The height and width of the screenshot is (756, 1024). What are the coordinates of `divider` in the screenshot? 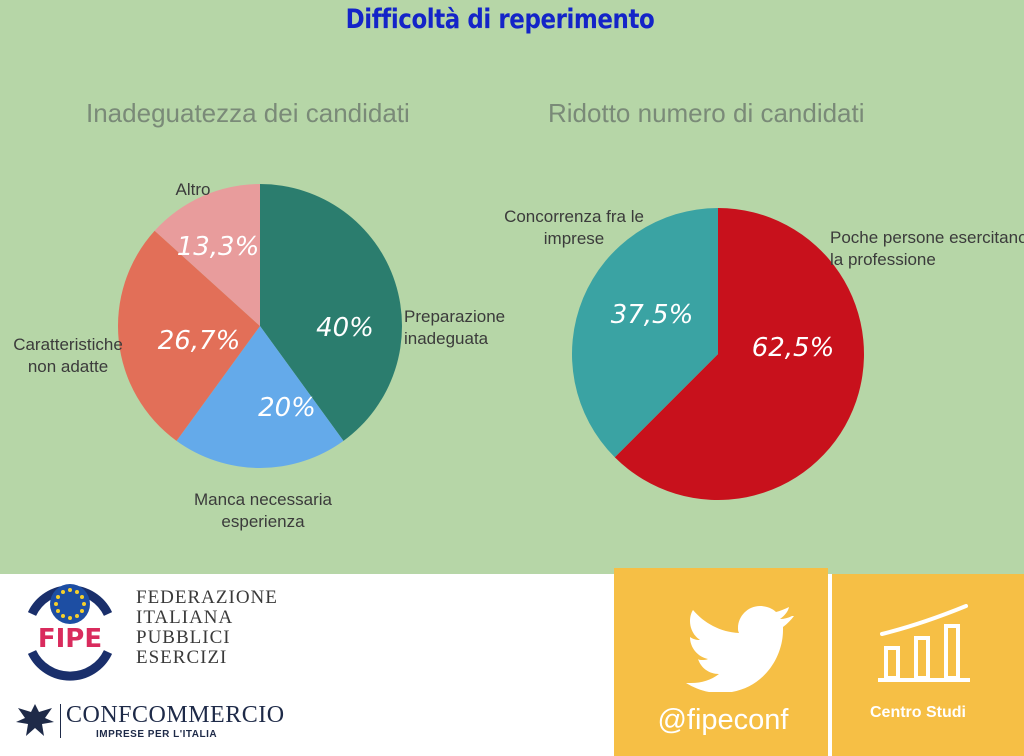 It's located at (60, 721).